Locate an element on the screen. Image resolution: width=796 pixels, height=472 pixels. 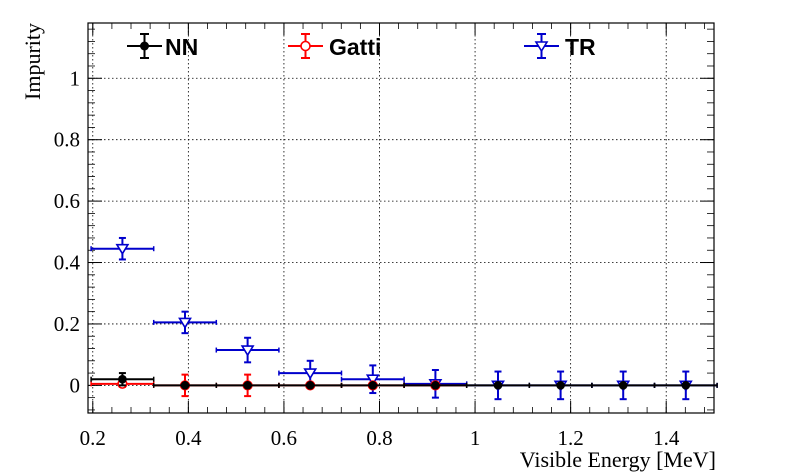
legend-marker-nn is located at coordinates (144, 46).